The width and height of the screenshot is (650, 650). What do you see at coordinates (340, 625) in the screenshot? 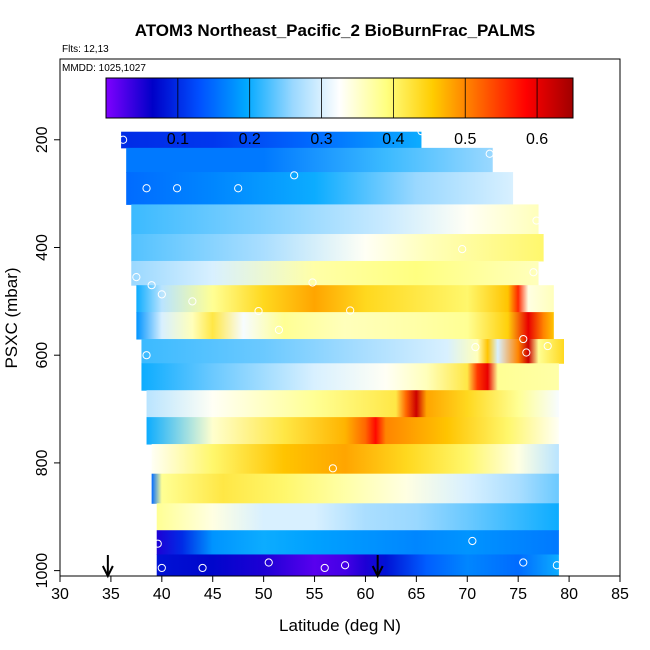
I see `x-axis-label: Latitude (deg N)` at bounding box center [340, 625].